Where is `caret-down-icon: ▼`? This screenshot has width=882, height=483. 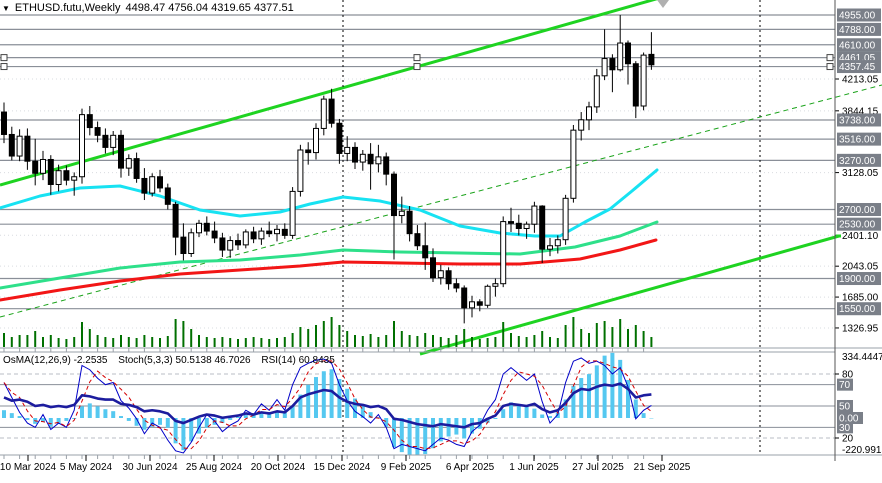 caret-down-icon: ▼ is located at coordinates (6, 8).